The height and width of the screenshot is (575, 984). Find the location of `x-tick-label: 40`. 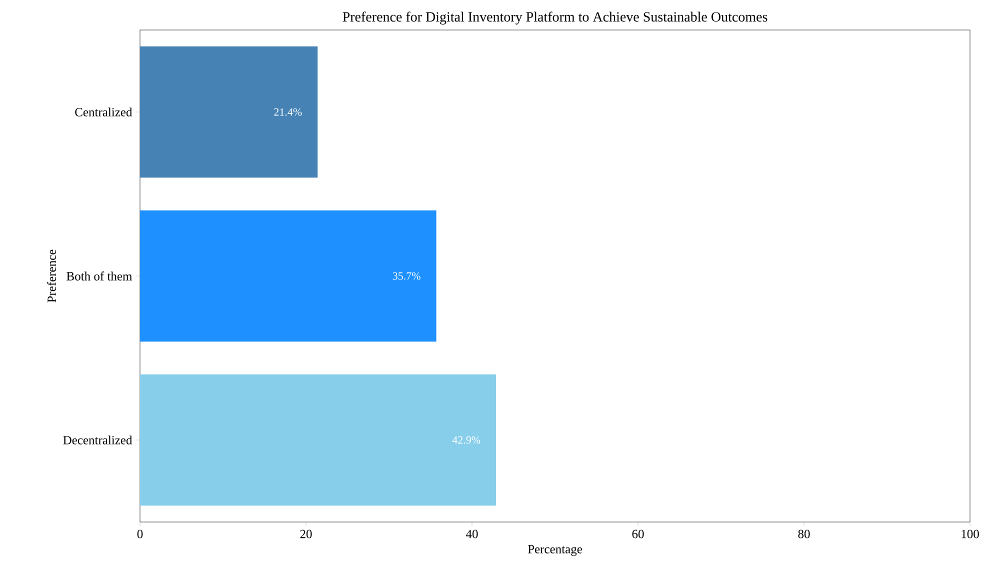

x-tick-label: 40 is located at coordinates (472, 534).